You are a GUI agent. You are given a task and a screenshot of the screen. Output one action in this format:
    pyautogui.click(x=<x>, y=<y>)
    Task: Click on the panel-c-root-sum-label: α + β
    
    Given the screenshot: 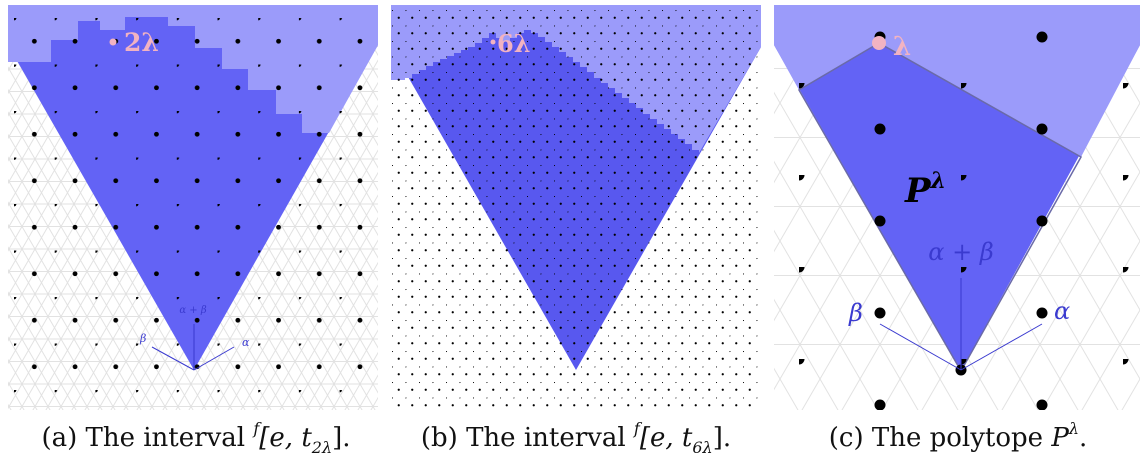 What is the action you would take?
    pyautogui.click(x=960, y=252)
    